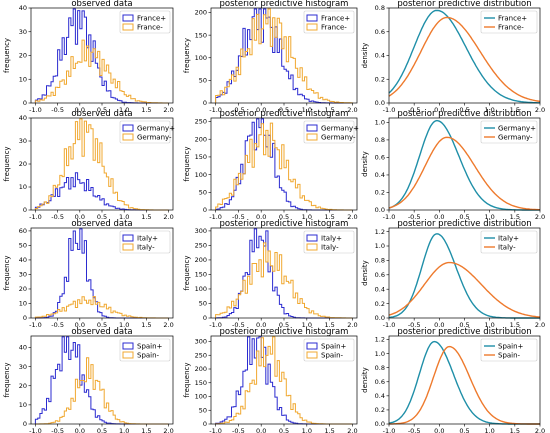  Describe the element at coordinates (23, 289) in the screenshot. I see `y-tick-label: 20` at that location.